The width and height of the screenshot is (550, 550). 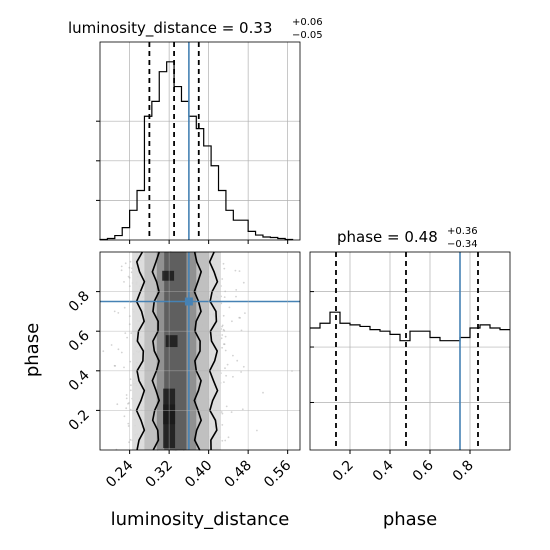 What do you see at coordinates (410, 519) in the screenshot?
I see `x-axis-label-phase: phase` at bounding box center [410, 519].